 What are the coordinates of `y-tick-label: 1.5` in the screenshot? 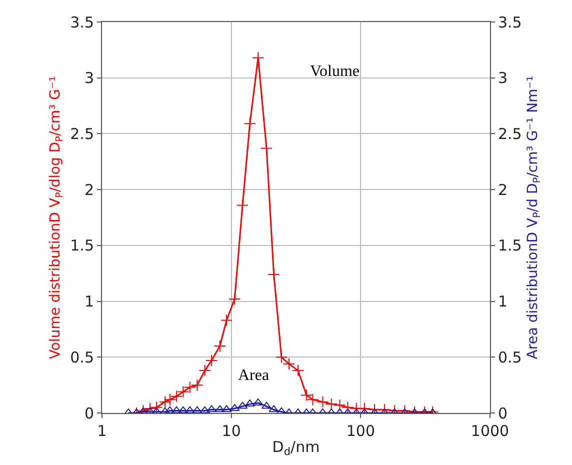 It's located at (82, 245).